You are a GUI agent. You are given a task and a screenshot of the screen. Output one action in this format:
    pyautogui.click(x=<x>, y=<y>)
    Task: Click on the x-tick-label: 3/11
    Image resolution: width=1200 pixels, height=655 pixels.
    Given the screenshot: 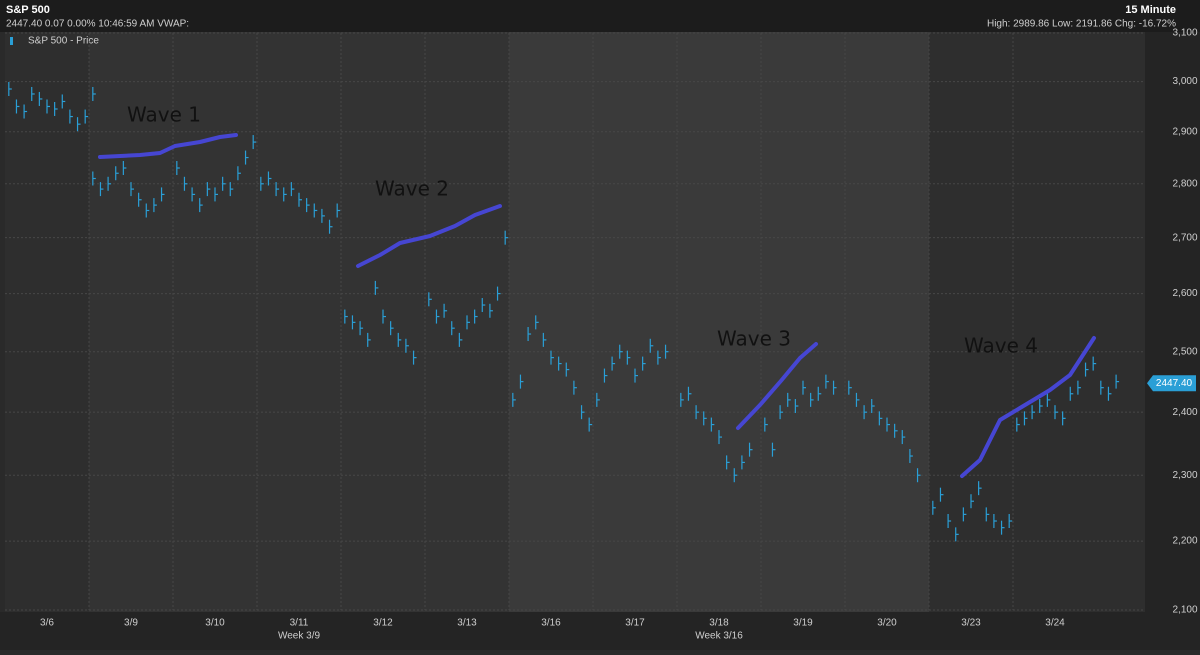 What is the action you would take?
    pyautogui.click(x=299, y=623)
    